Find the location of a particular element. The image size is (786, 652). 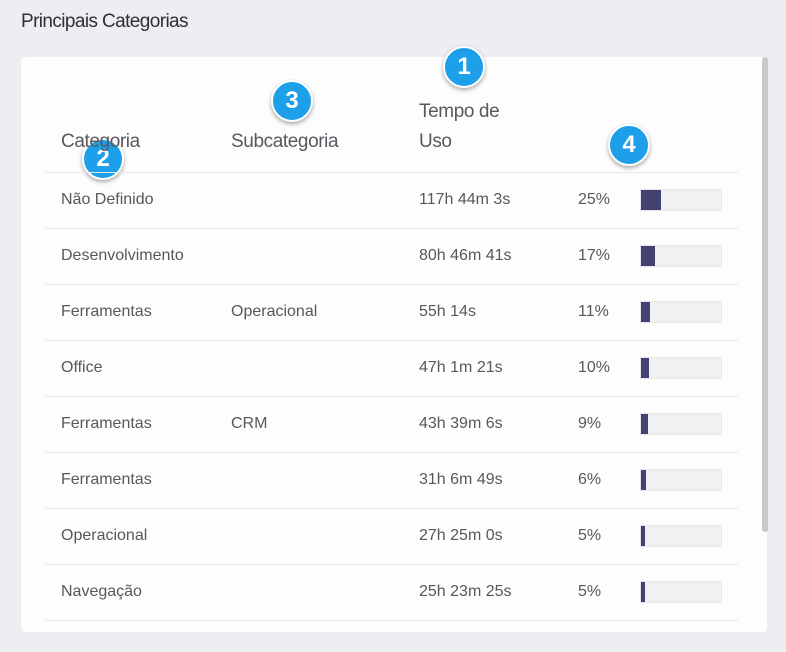

vertical-scrollbar is located at coordinates (765, 294).